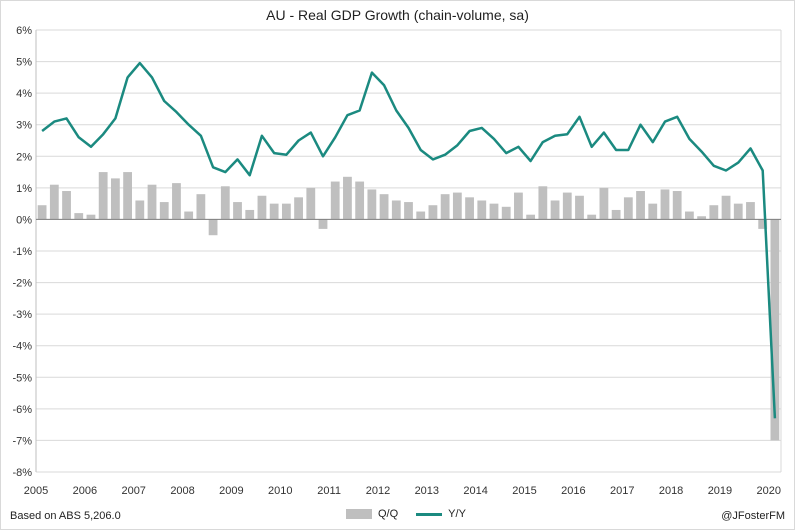  What do you see at coordinates (524, 491) in the screenshot?
I see `x-tick-label: 2015` at bounding box center [524, 491].